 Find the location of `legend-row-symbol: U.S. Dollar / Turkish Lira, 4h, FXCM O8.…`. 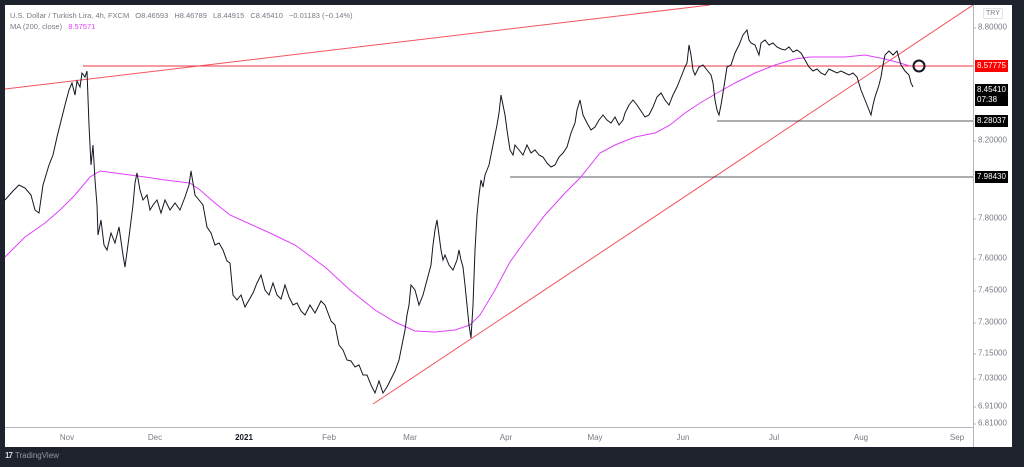

legend-row-symbol: U.S. Dollar / Turkish Lira, 4h, FXCM O8.… is located at coordinates (183, 15).